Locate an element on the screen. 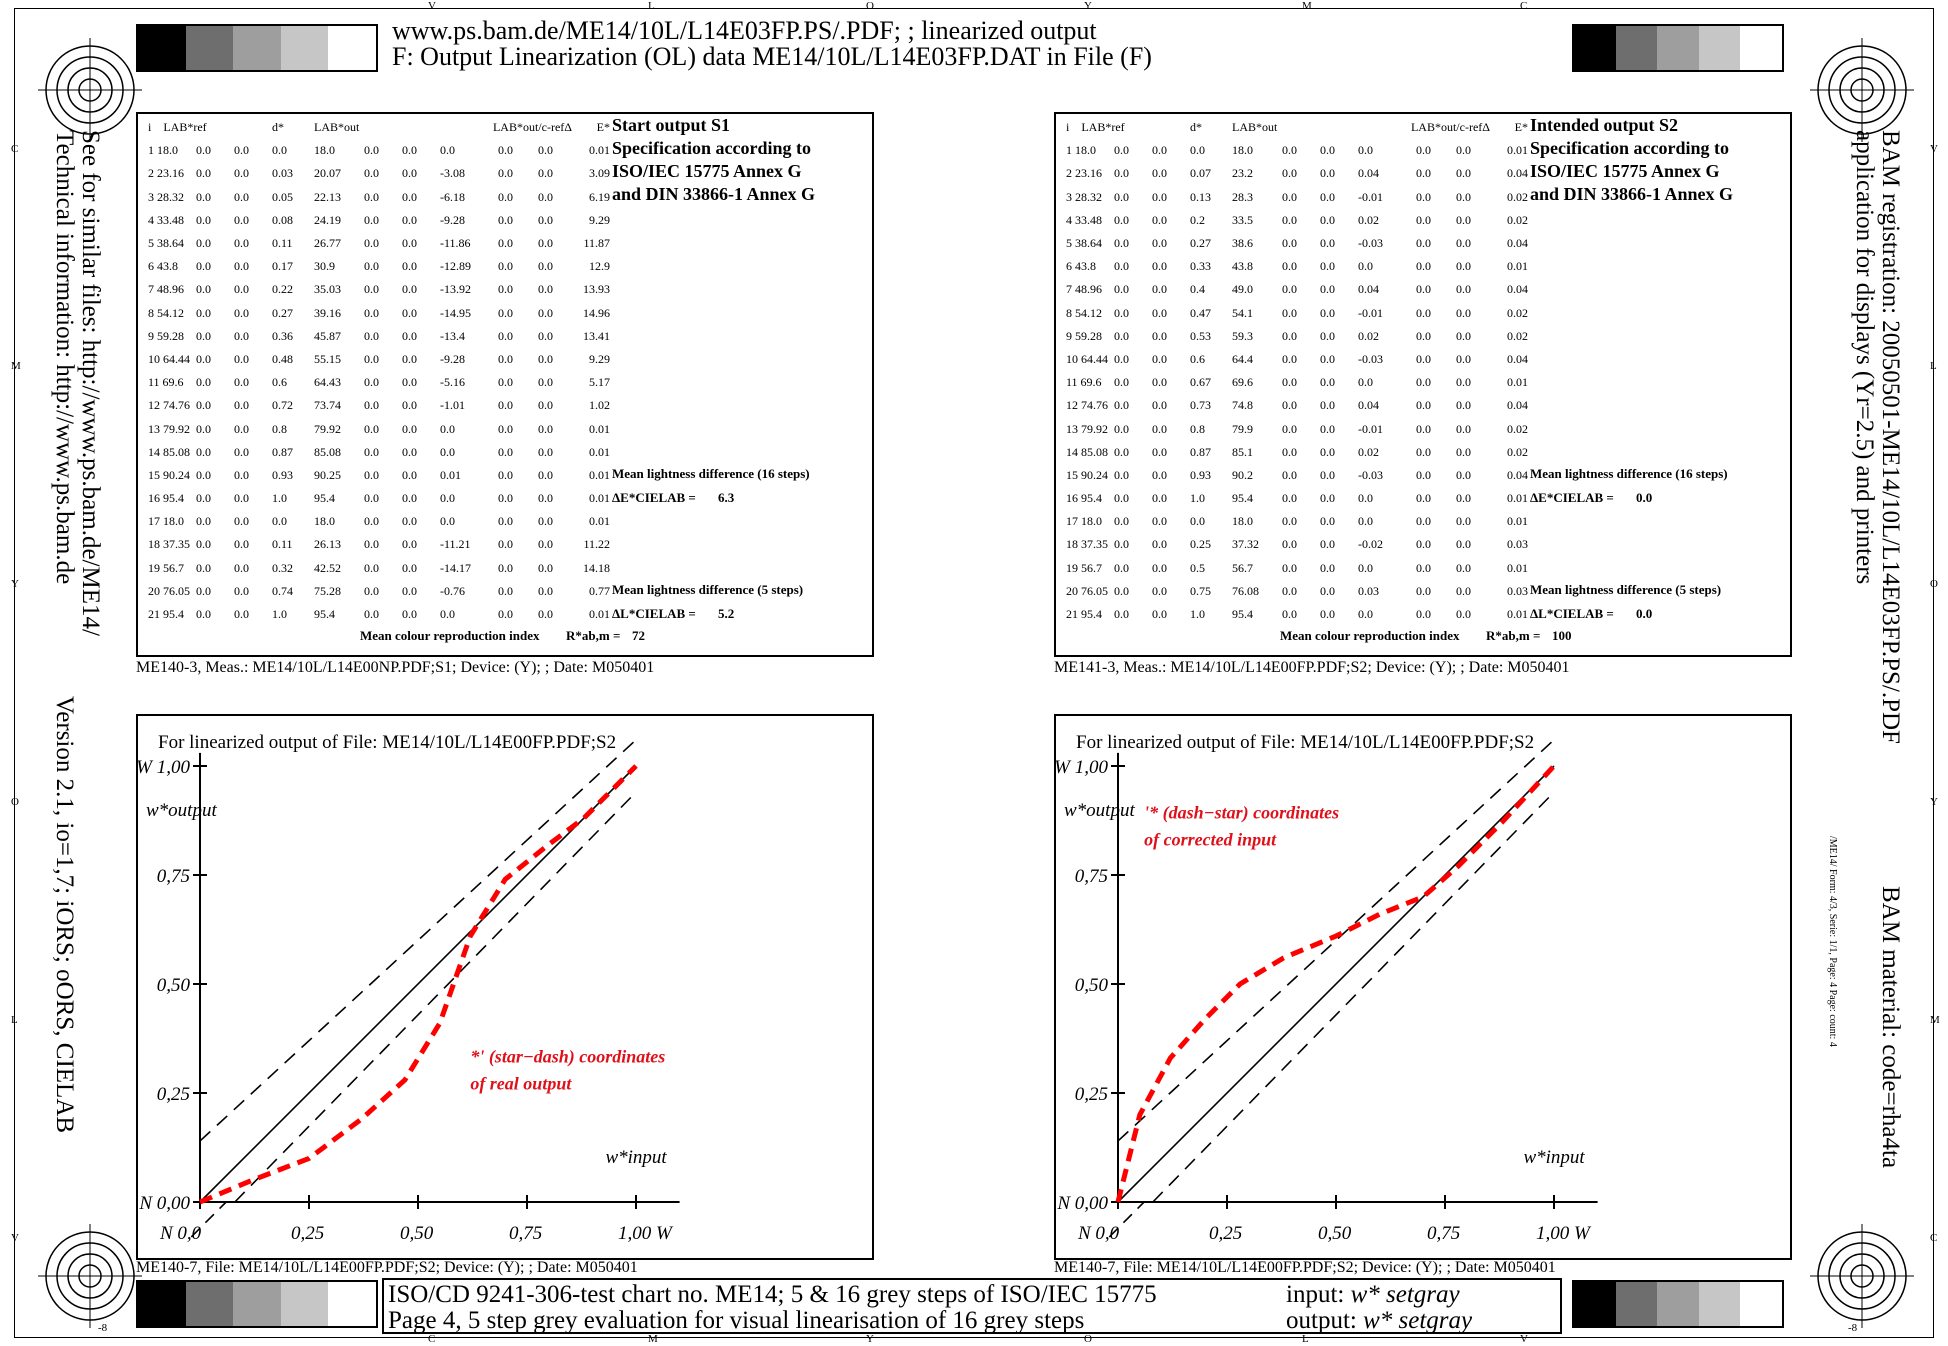  table-cell: 0.74 is located at coordinates (282, 590).